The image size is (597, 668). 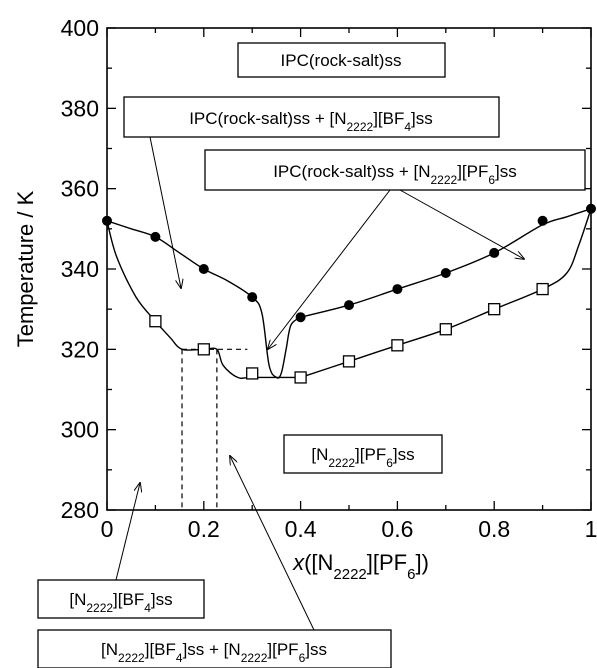 I want to click on label-bf4-pf6-part: [N, so click(x=109, y=649).